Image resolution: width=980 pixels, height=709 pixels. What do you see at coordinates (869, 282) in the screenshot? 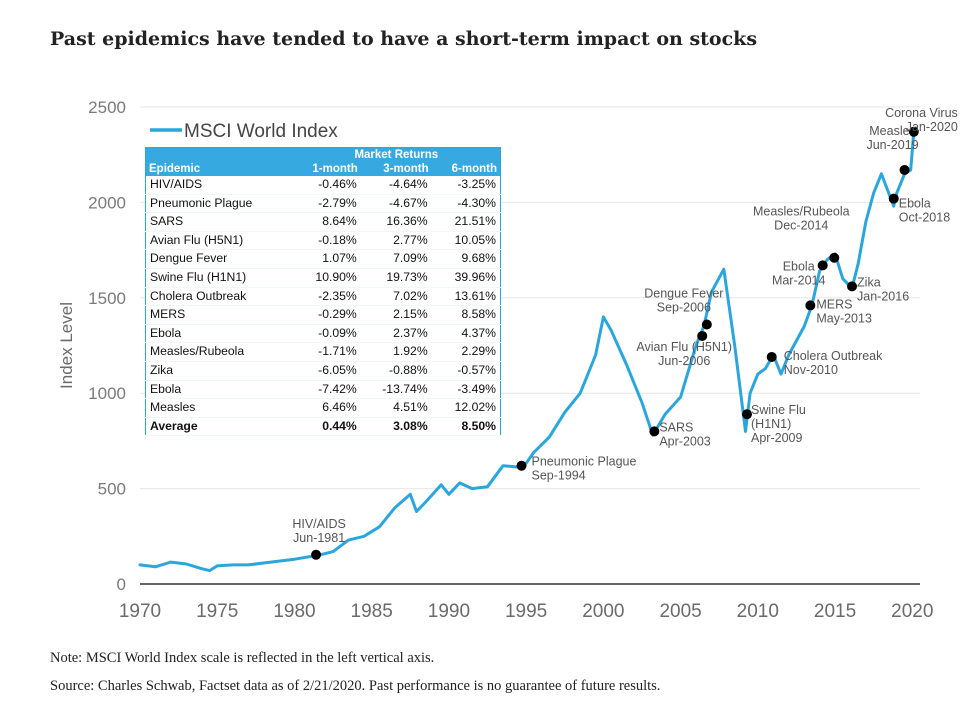
I see `event-label: Zika` at bounding box center [869, 282].